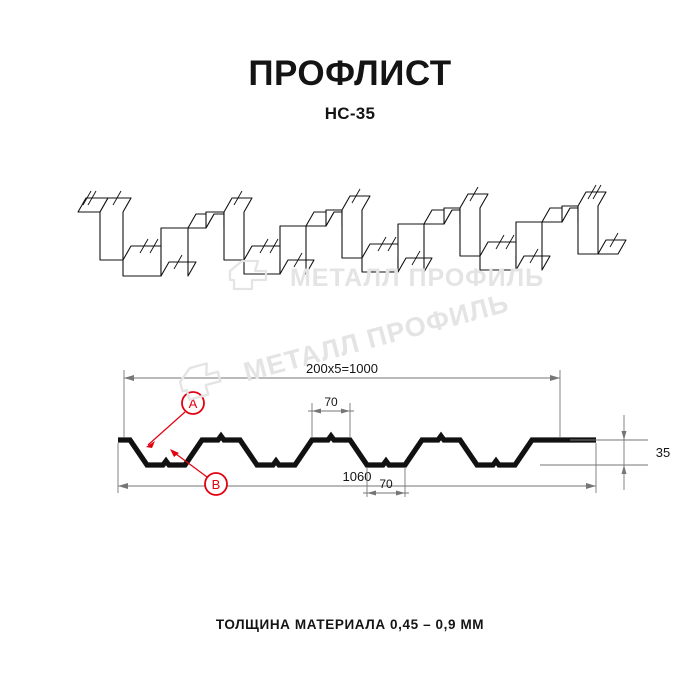  What do you see at coordinates (342, 368) in the screenshot?
I see `dimension-label-pitch-total: 200x5=1000` at bounding box center [342, 368].